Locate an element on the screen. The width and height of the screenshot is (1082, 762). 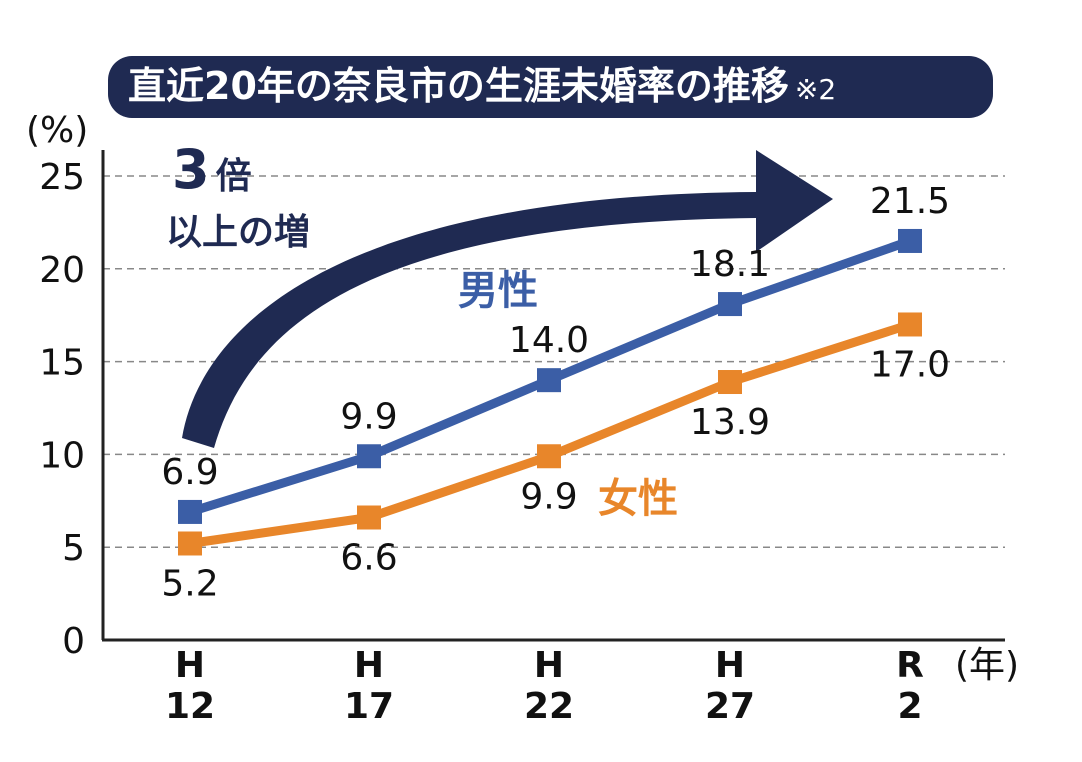
x-axis-unit-label: (年) is located at coordinates (987, 665).